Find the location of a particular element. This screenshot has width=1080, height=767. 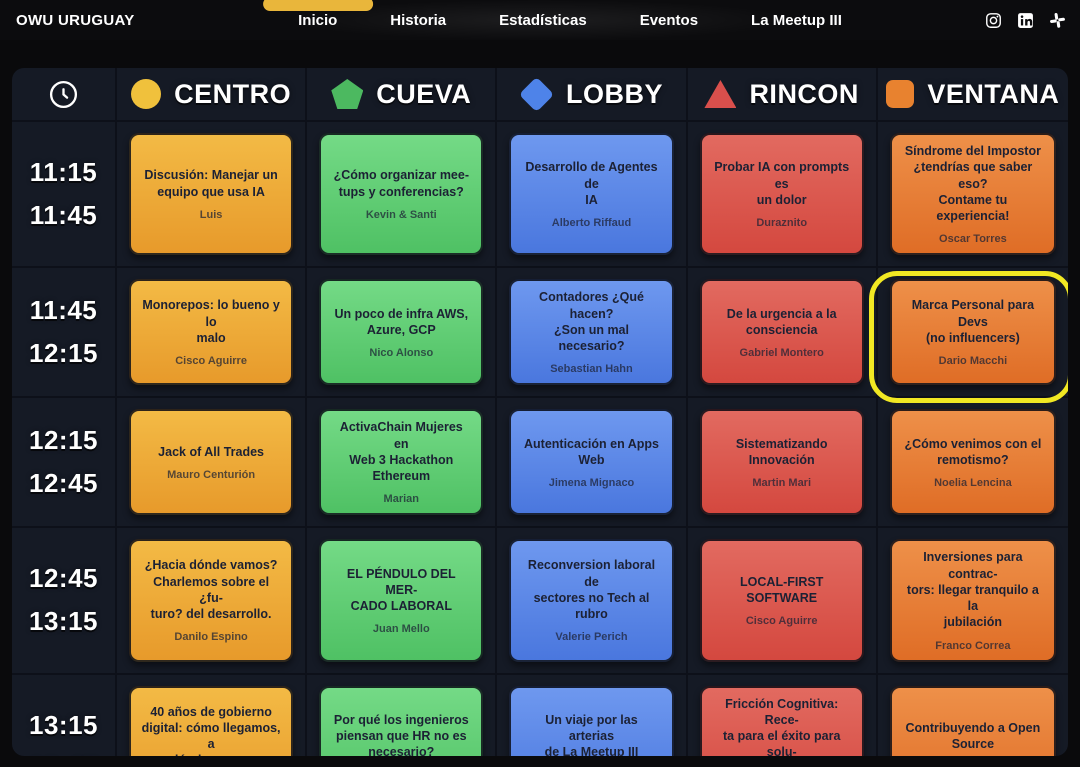

schedule-cell: LOCAL-FIRST SOFTWARE Cisco Aguirre is located at coordinates (783, 600).